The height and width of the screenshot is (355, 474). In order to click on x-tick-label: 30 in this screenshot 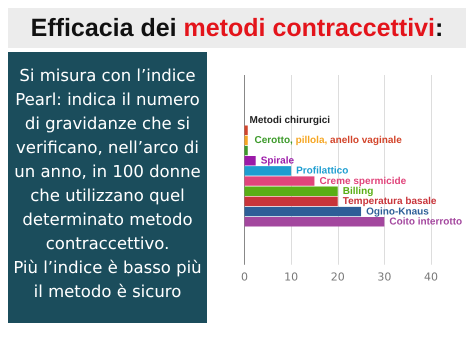, I will do `click(384, 277)`.